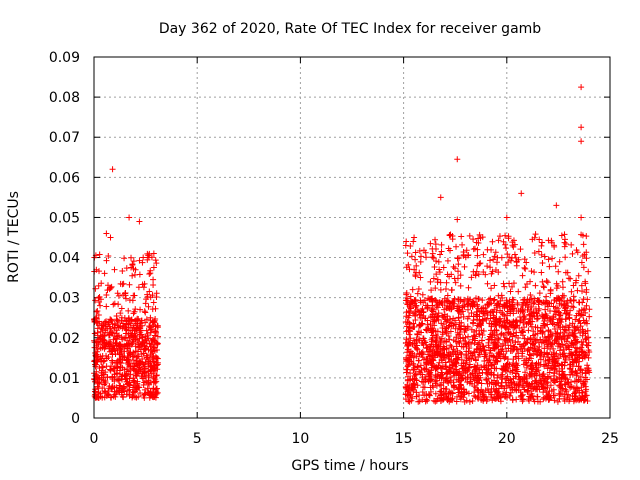 The height and width of the screenshot is (480, 640). I want to click on x-axis-label: GPS time / hours, so click(349, 466).